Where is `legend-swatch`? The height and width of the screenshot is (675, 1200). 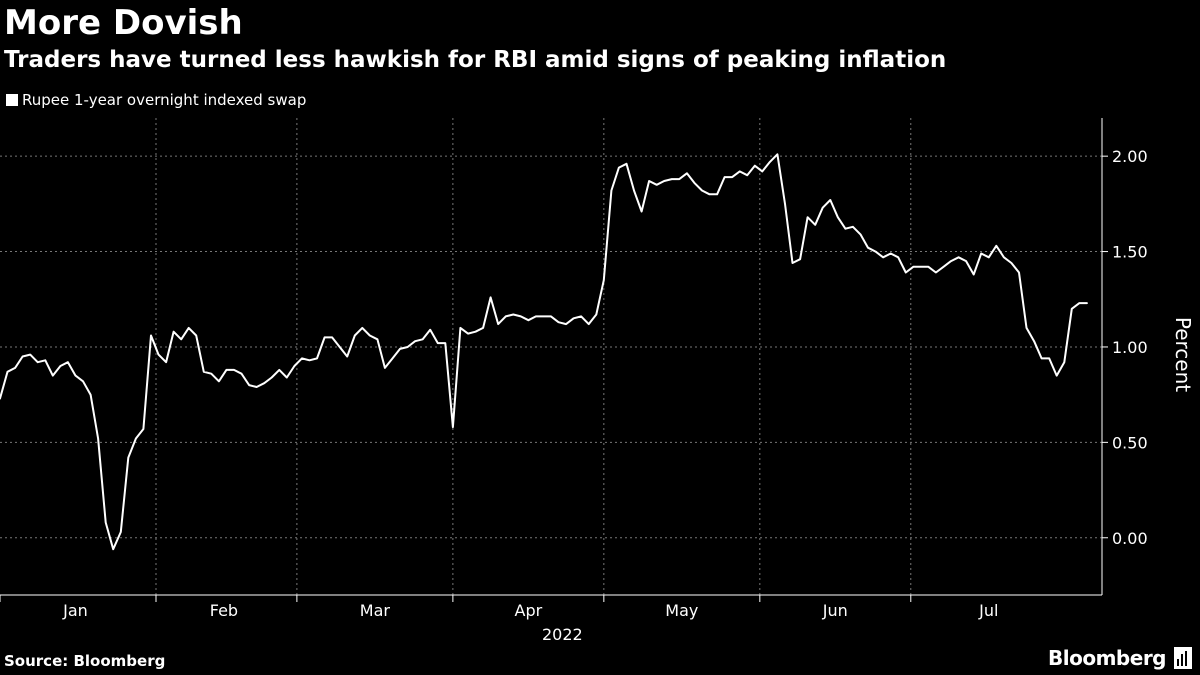 legend-swatch is located at coordinates (12, 100).